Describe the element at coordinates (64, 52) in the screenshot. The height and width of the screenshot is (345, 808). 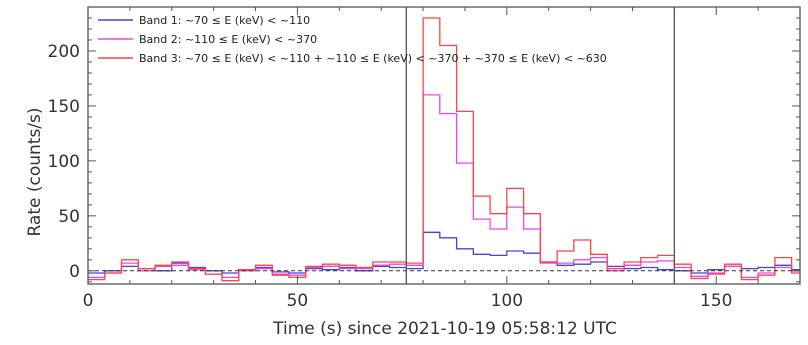
I see `y-tick-label-200: 200` at that location.